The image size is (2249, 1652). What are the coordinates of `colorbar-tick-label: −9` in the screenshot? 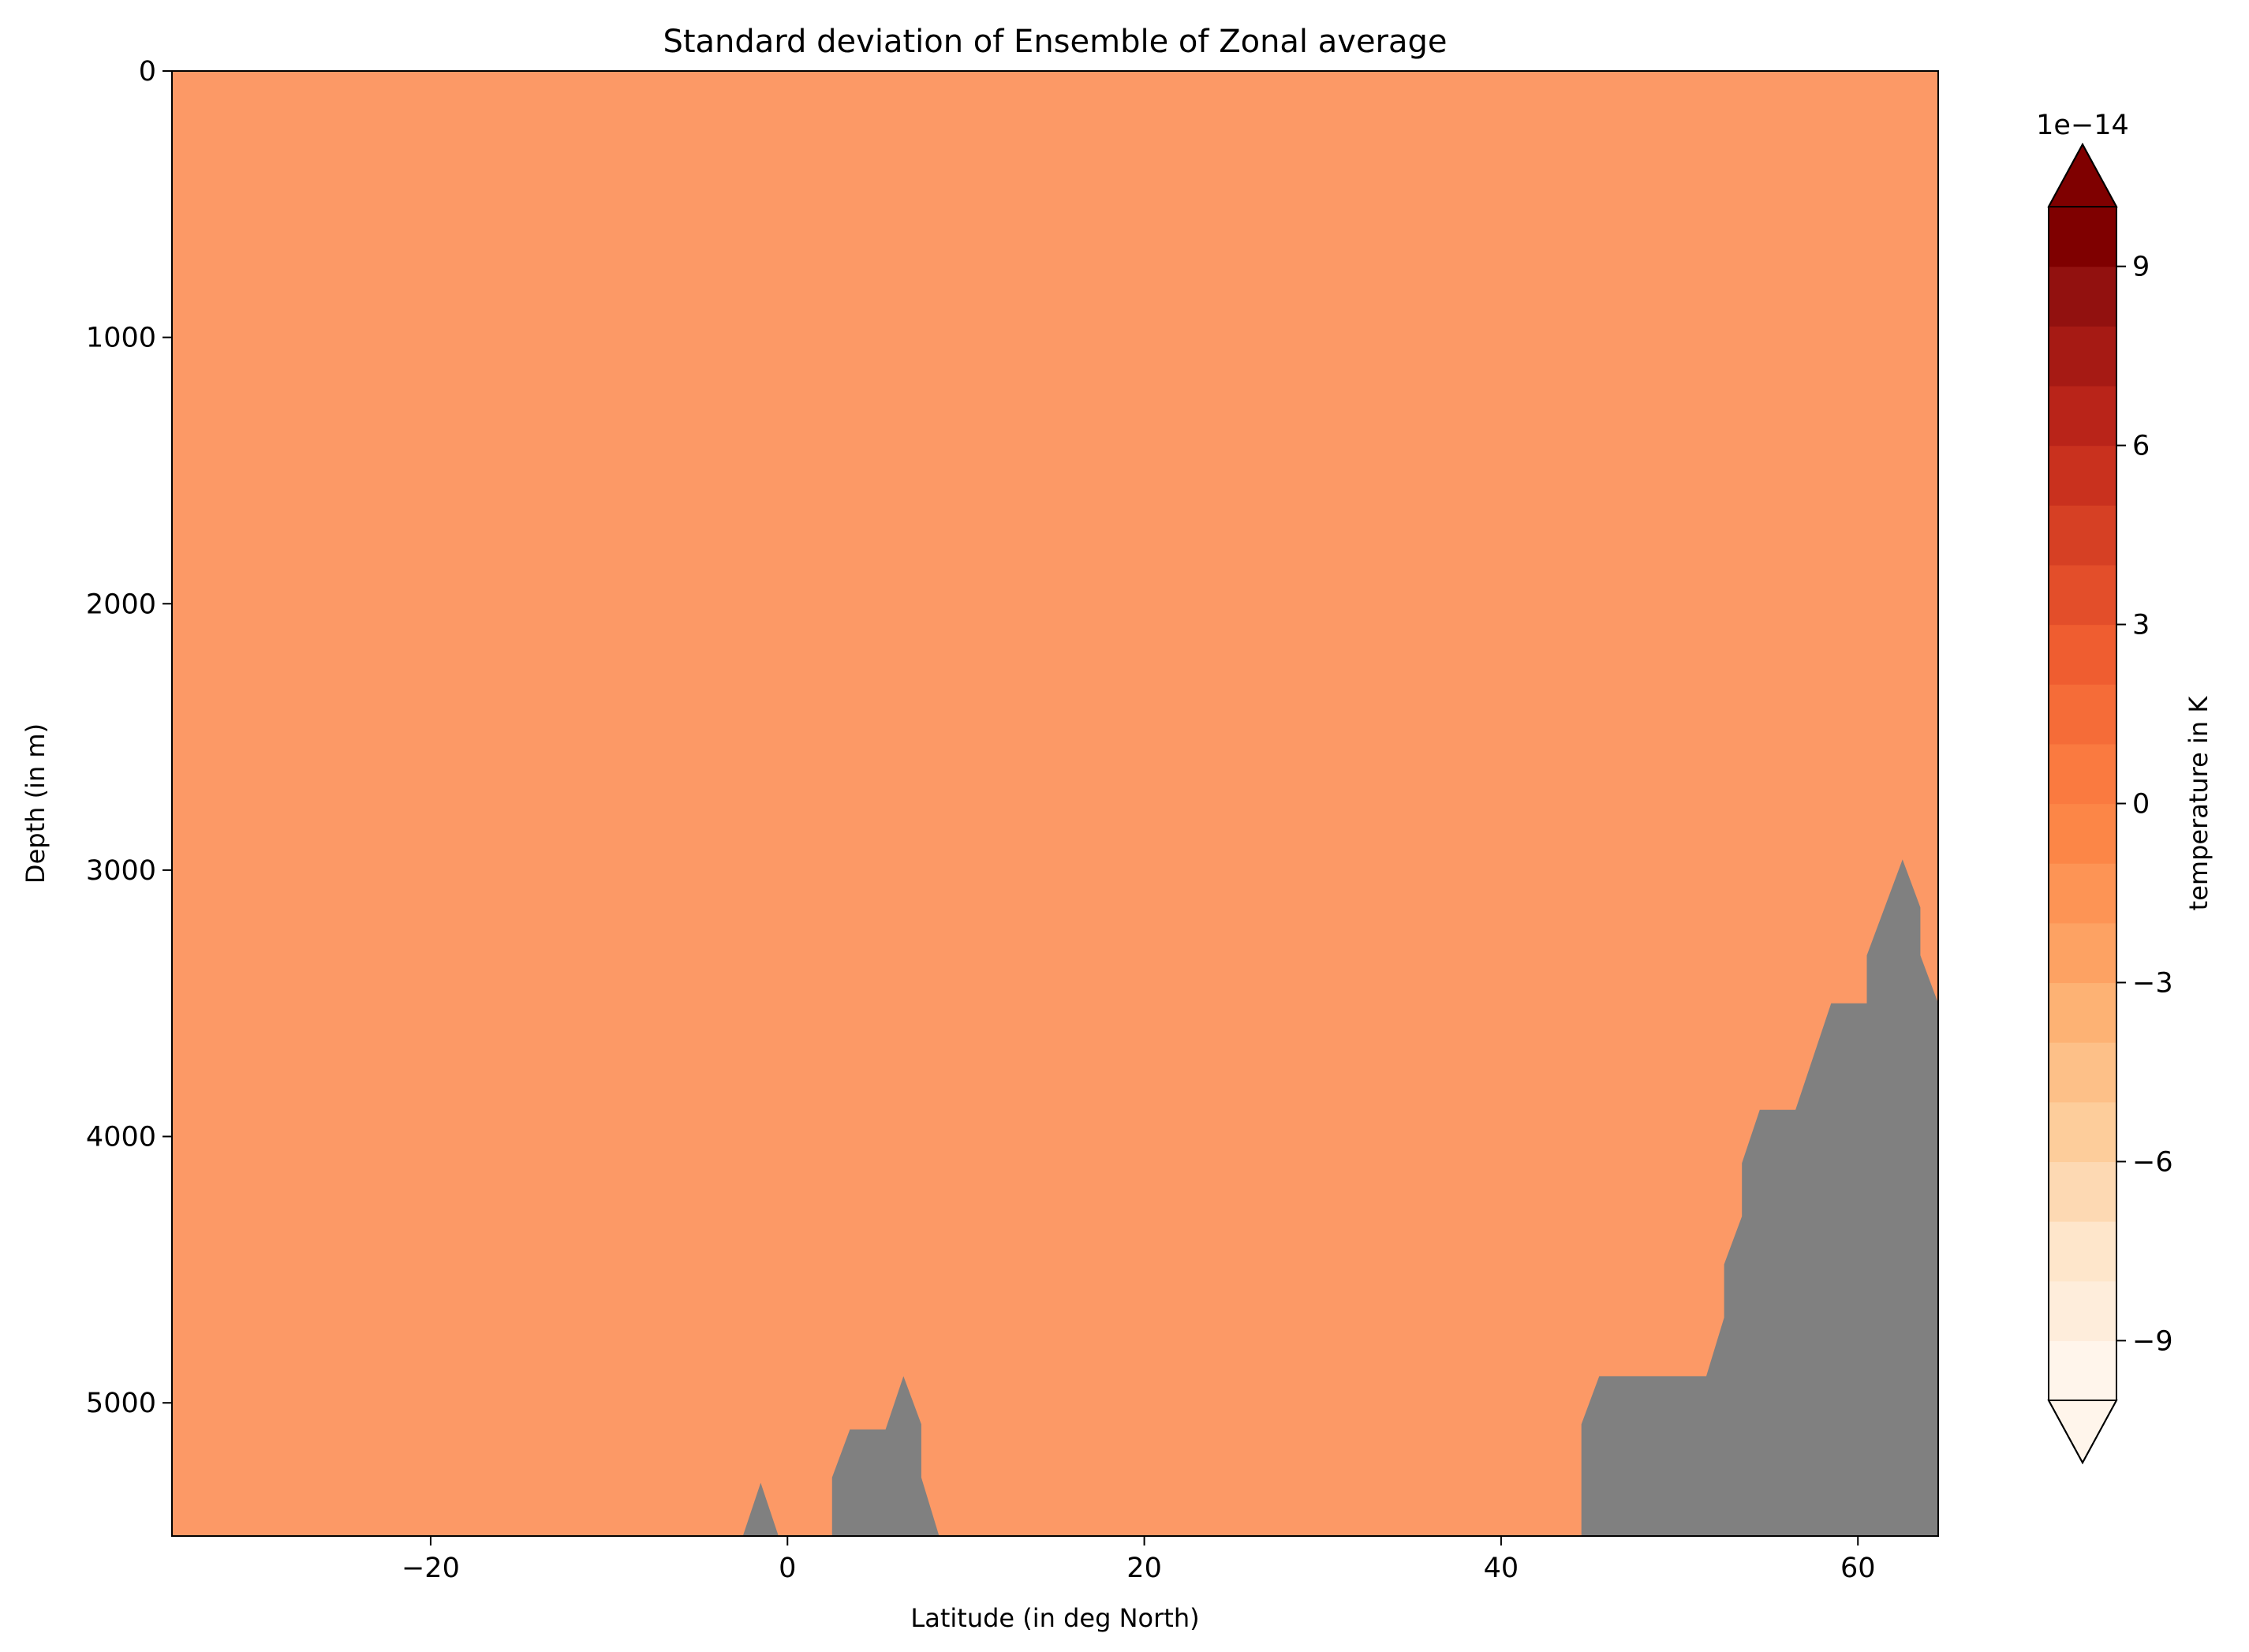 It's located at (2152, 1341).